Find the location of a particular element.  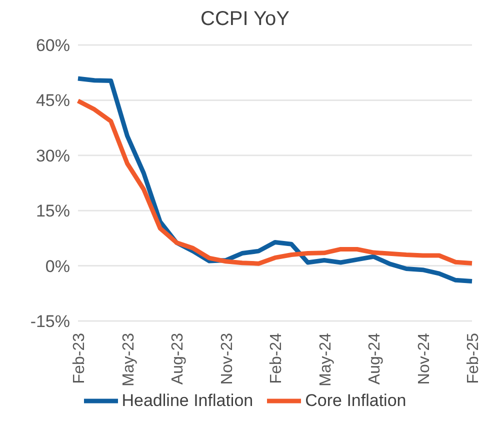

x-tick-label: Nov-24 is located at coordinates (424, 358).